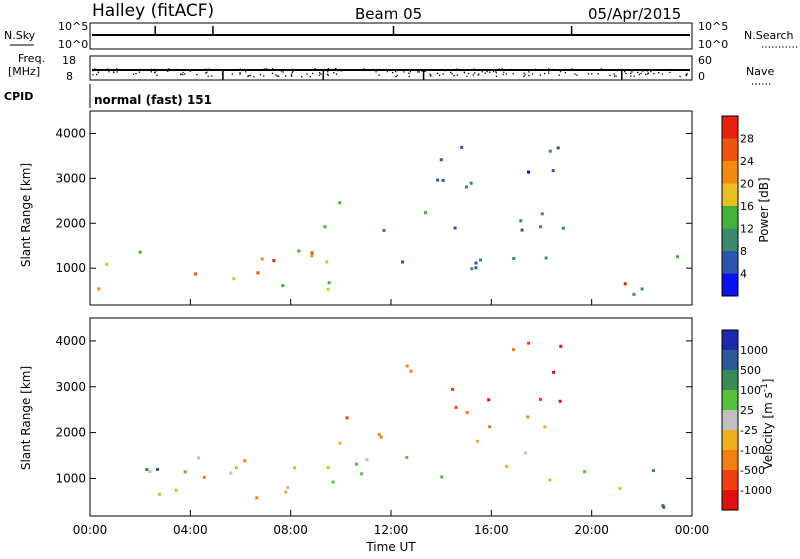 The width and height of the screenshot is (800, 559). What do you see at coordinates (713, 44) in the screenshot?
I see `nsearch-tick-bottom: 10^0` at bounding box center [713, 44].